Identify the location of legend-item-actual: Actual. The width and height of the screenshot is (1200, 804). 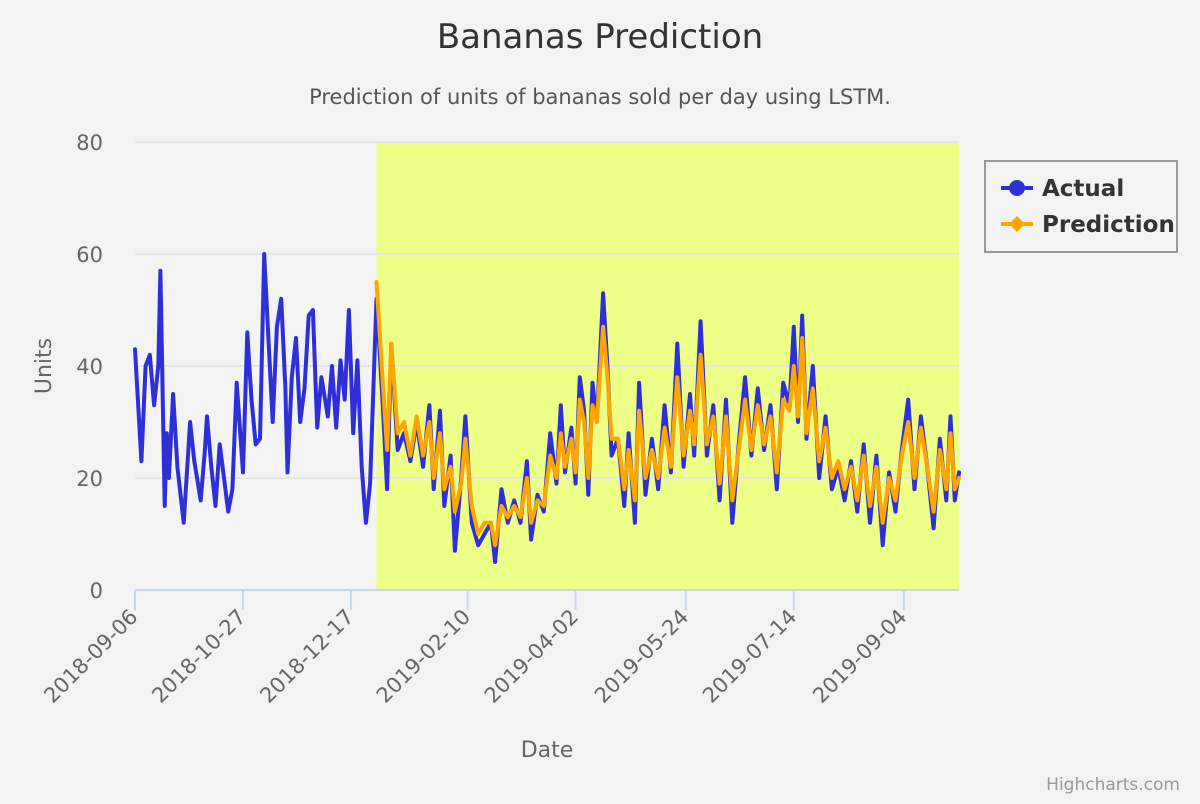
(1062, 189).